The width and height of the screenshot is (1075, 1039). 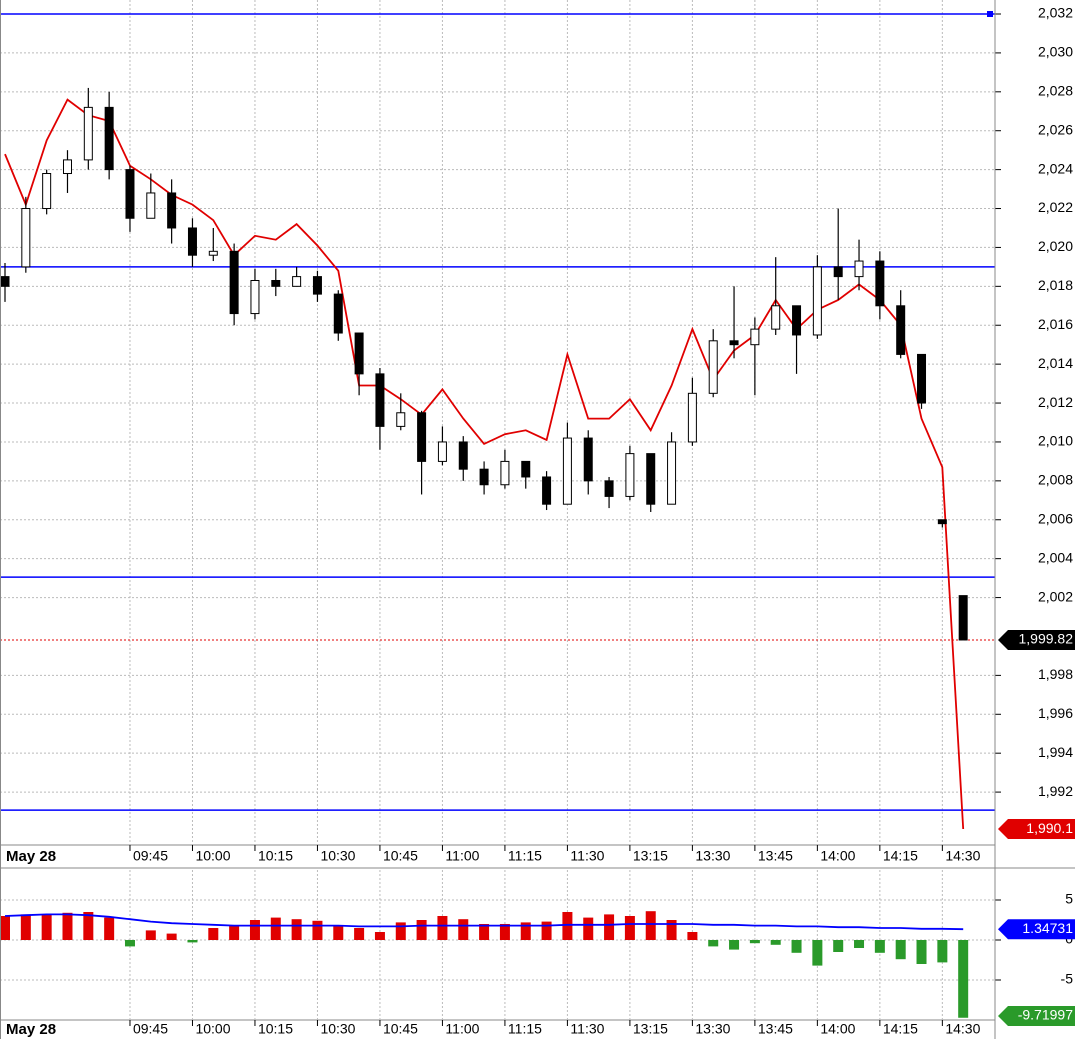 I want to click on x-tick-label: 11:00, so click(x=462, y=856).